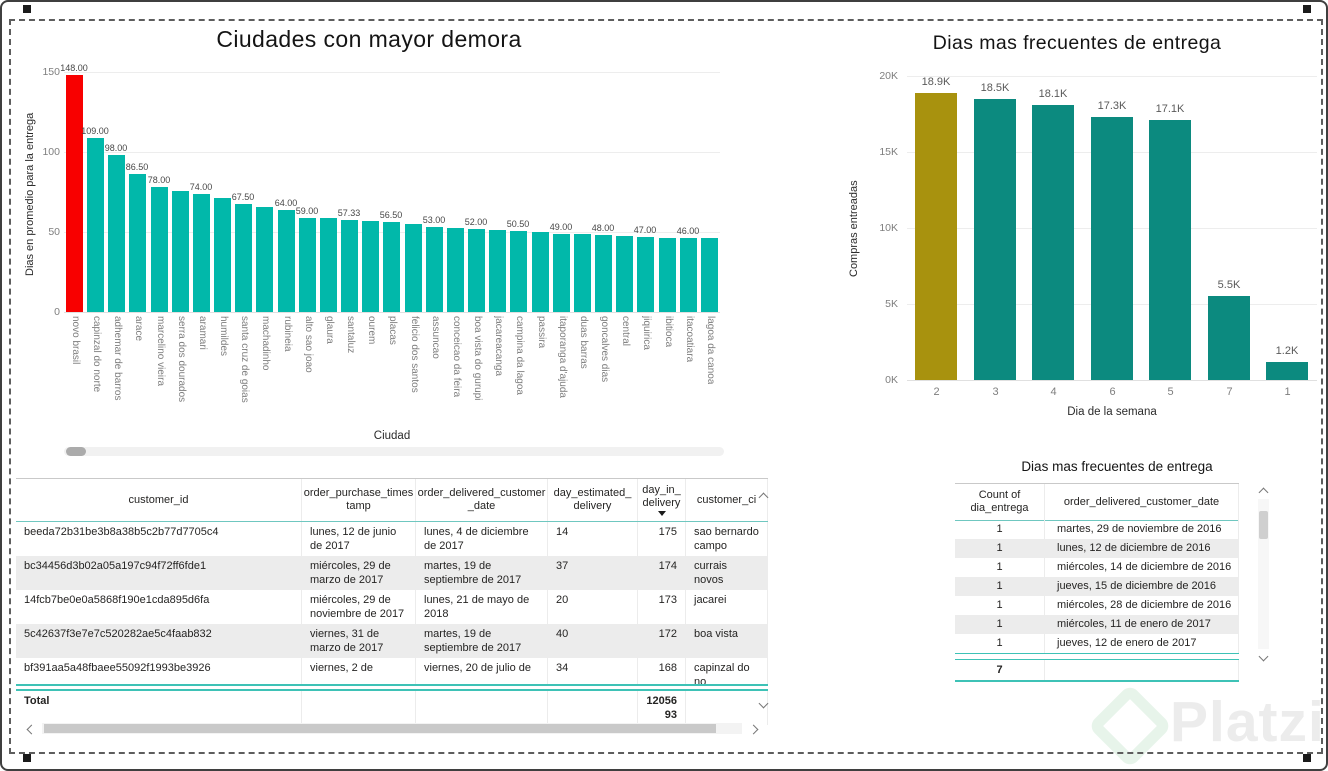 This screenshot has width=1328, height=771. What do you see at coordinates (1142, 529) in the screenshot?
I see `cell-date: martes, 29 de noviembre de 2016` at bounding box center [1142, 529].